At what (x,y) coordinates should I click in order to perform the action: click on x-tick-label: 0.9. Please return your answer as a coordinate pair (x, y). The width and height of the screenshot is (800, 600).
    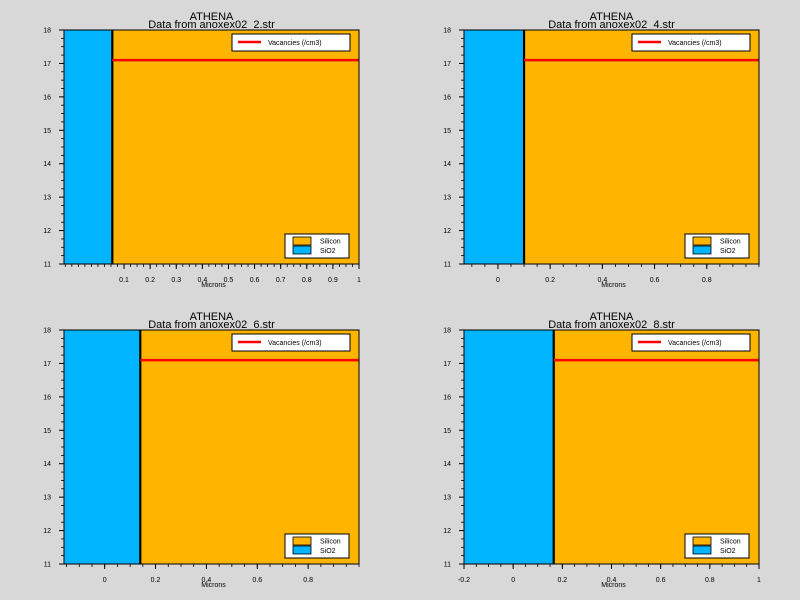
    Looking at the image, I should click on (333, 280).